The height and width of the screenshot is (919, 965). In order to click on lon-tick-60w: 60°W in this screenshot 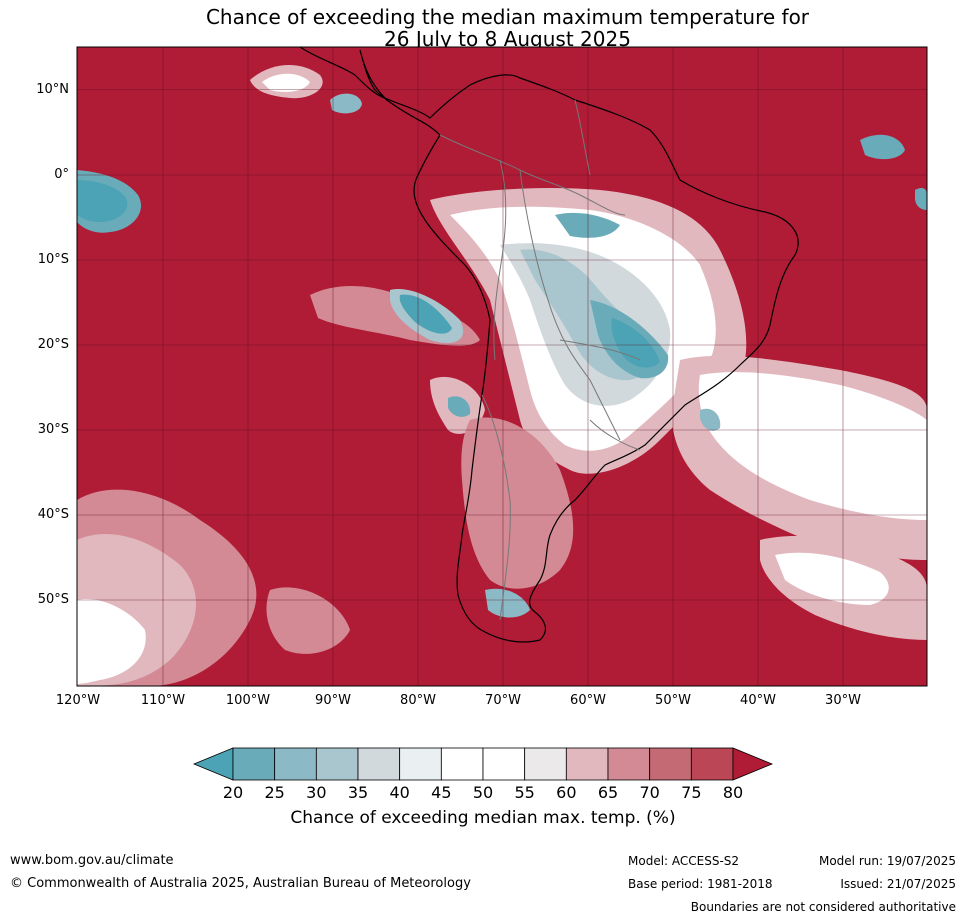, I will do `click(588, 700)`.